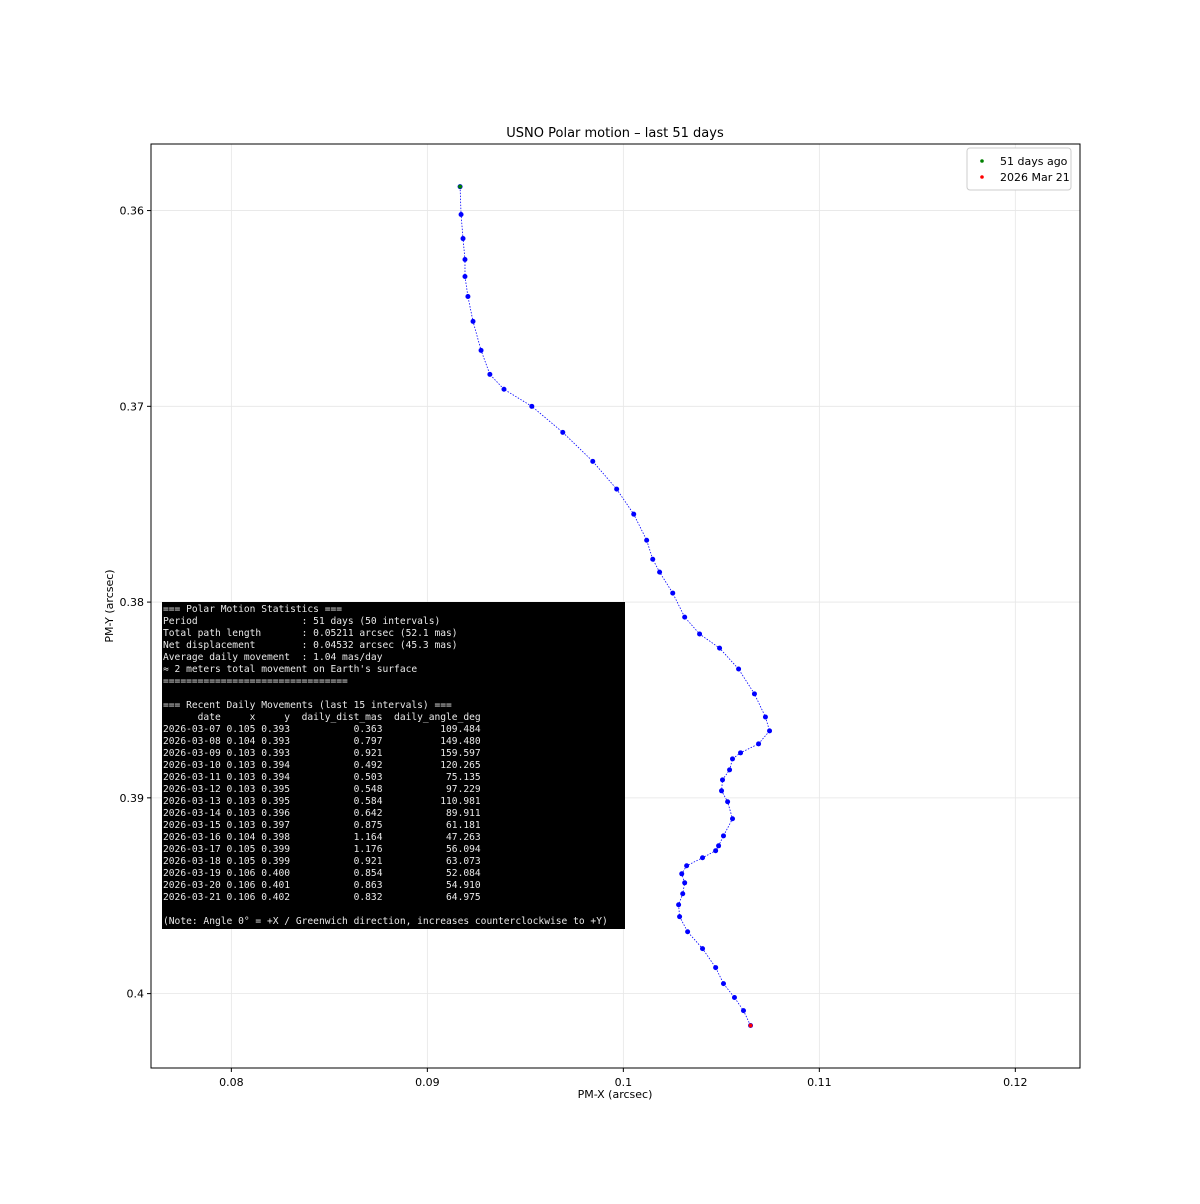 This screenshot has width=1200, height=1204. Describe the element at coordinates (322, 825) in the screenshot. I see `stats-row: 2026-03-15 0.103 0.397 0.875 61.181` at that location.